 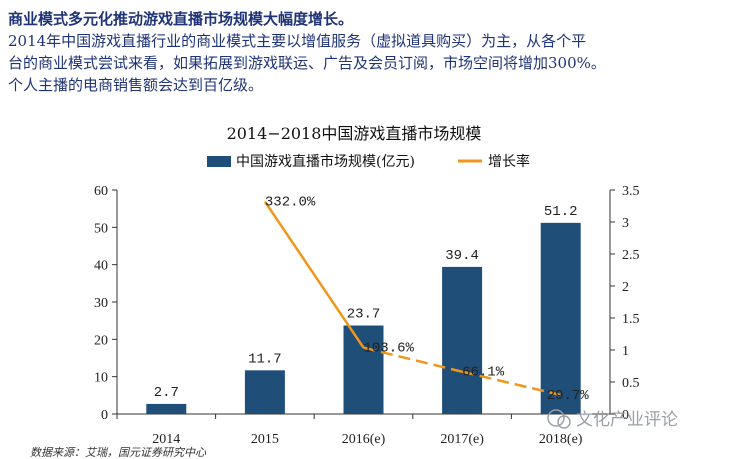 What do you see at coordinates (631, 191) in the screenshot?
I see `right-axis-tick-label: 3.5` at bounding box center [631, 191].